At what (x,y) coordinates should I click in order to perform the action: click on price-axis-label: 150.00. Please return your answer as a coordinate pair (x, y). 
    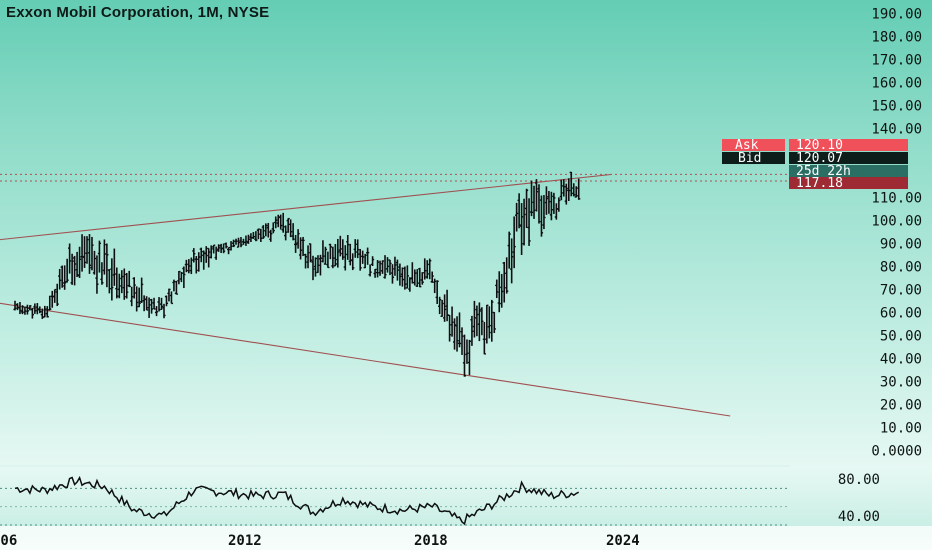
    Looking at the image, I should click on (896, 107).